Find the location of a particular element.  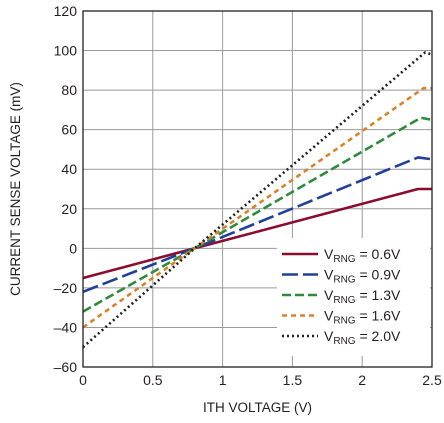

legend-label-value: = 0.6V is located at coordinates (378, 254).